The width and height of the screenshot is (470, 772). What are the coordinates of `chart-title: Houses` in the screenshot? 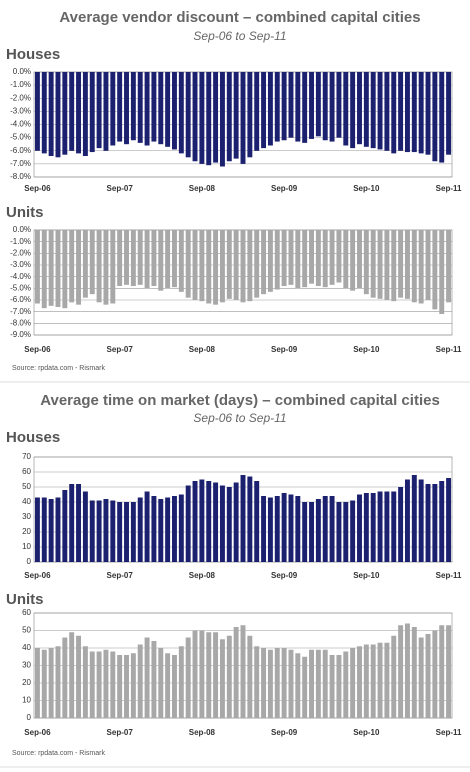 It's located at (33, 54).